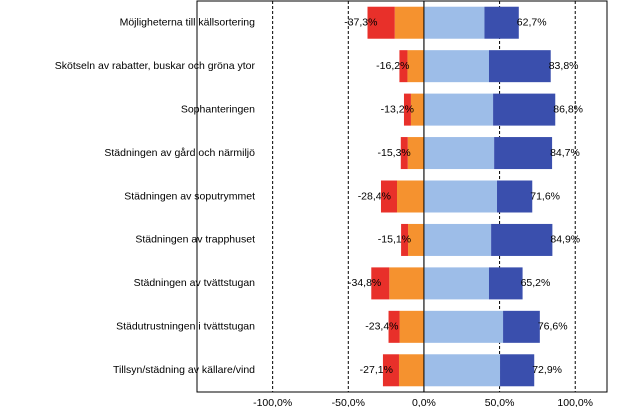  Describe the element at coordinates (189, 196) in the screenshot. I see `category-label: Städningen av soputrymmet` at that location.